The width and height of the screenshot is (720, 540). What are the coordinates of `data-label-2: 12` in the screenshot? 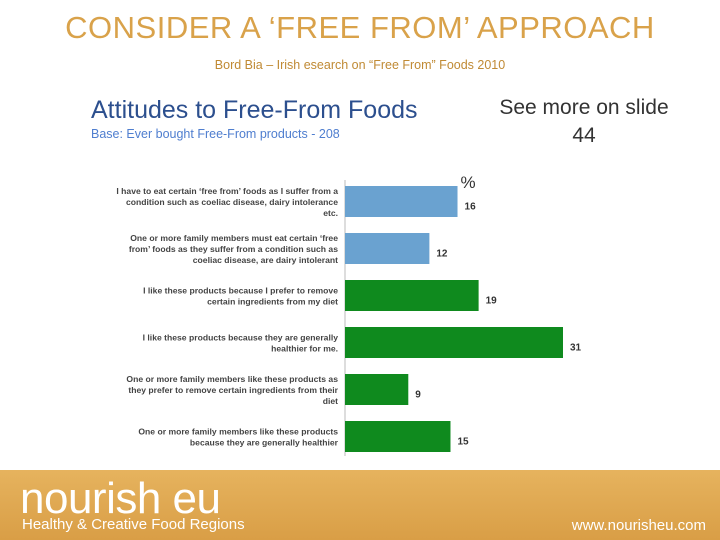 It's located at (442, 254).